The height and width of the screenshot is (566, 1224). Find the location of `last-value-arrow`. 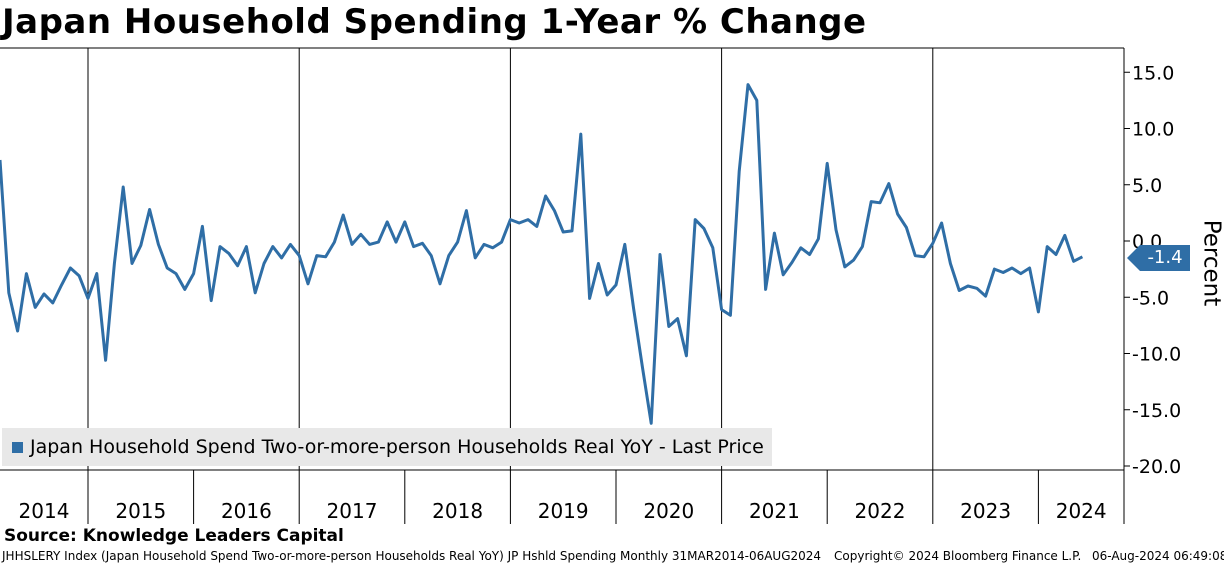

last-value-arrow is located at coordinates (1133, 258).